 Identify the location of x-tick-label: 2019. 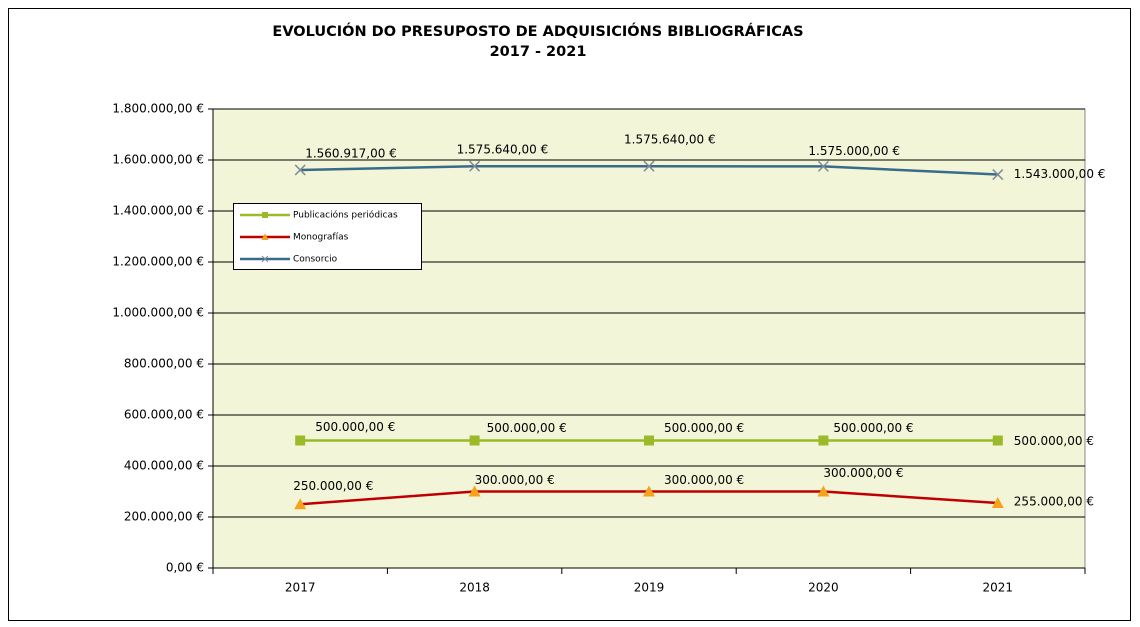
(649, 588).